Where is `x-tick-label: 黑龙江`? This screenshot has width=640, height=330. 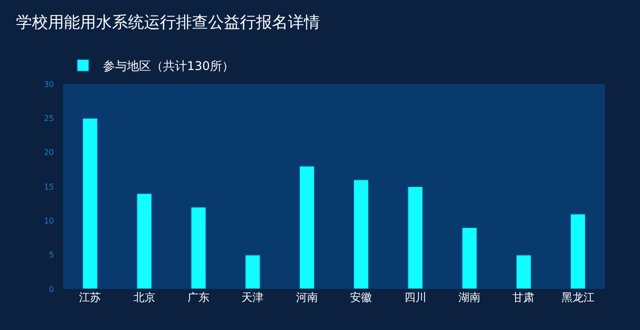
x-tick-label: 黑龙江 is located at coordinates (577, 297).